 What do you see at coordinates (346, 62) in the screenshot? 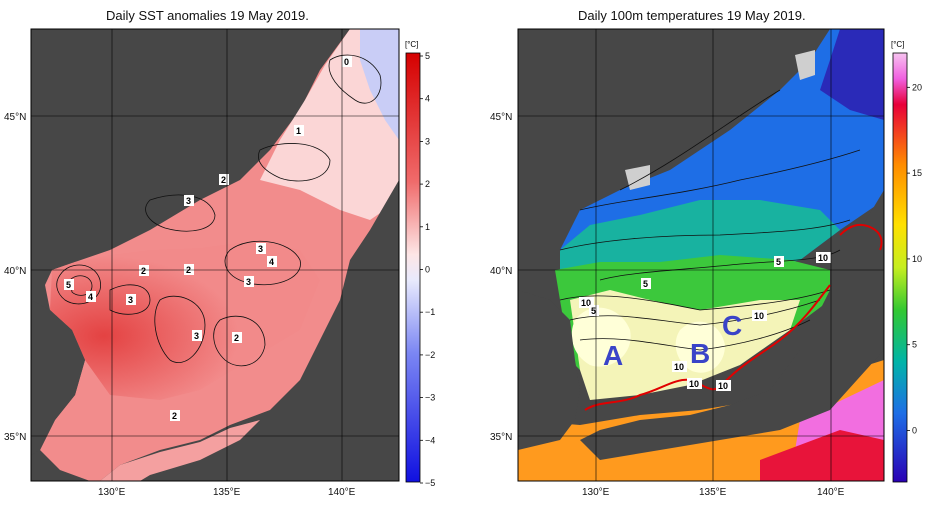
I see `svg-text: 0` at bounding box center [346, 62].